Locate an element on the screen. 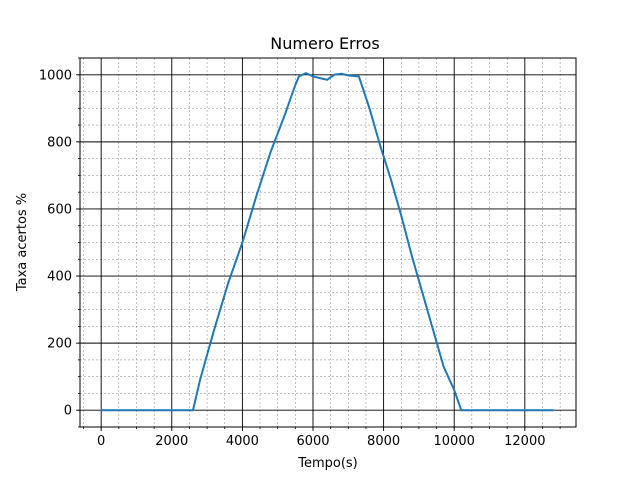 The height and width of the screenshot is (480, 640). chart-title: Numero Erros is located at coordinates (324, 43).